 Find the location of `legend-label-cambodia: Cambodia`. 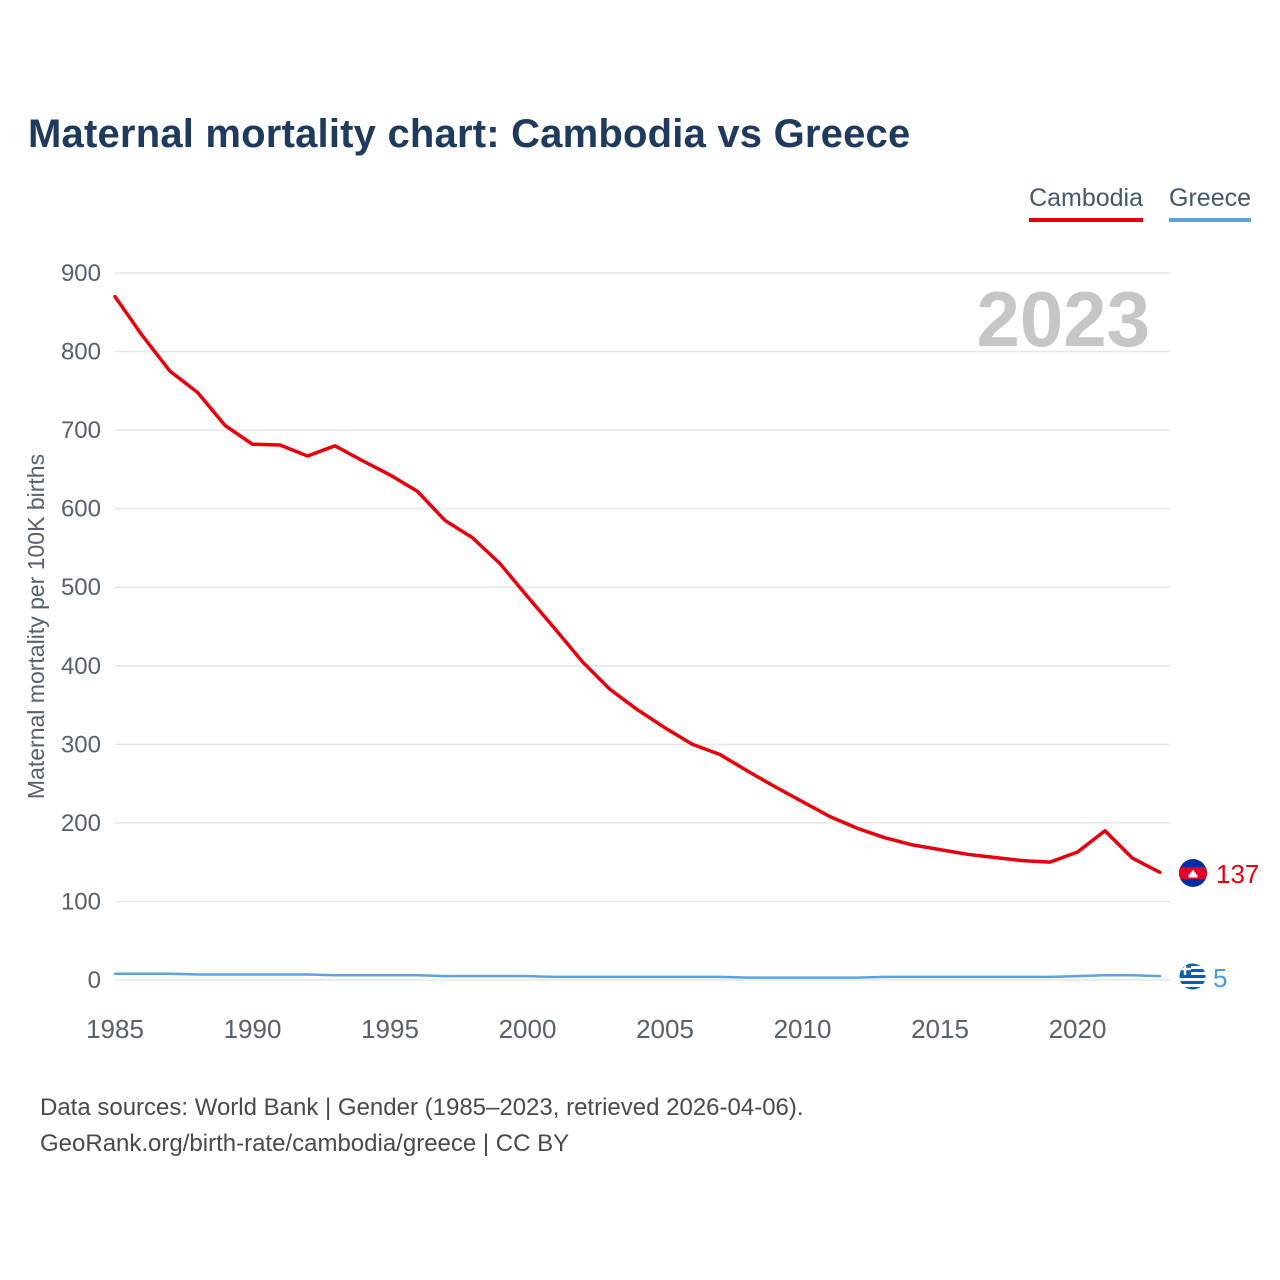

legend-label-cambodia: Cambodia is located at coordinates (1086, 198).